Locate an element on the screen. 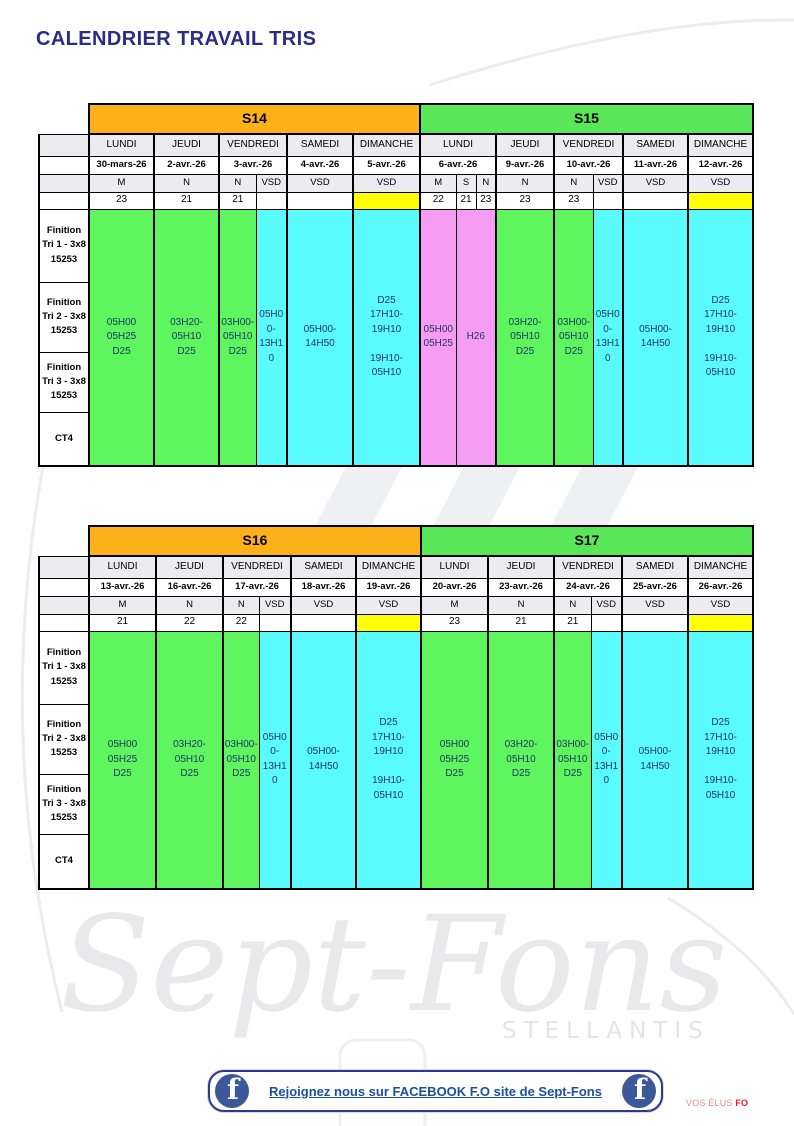  day-header: LUNDI is located at coordinates (458, 145).